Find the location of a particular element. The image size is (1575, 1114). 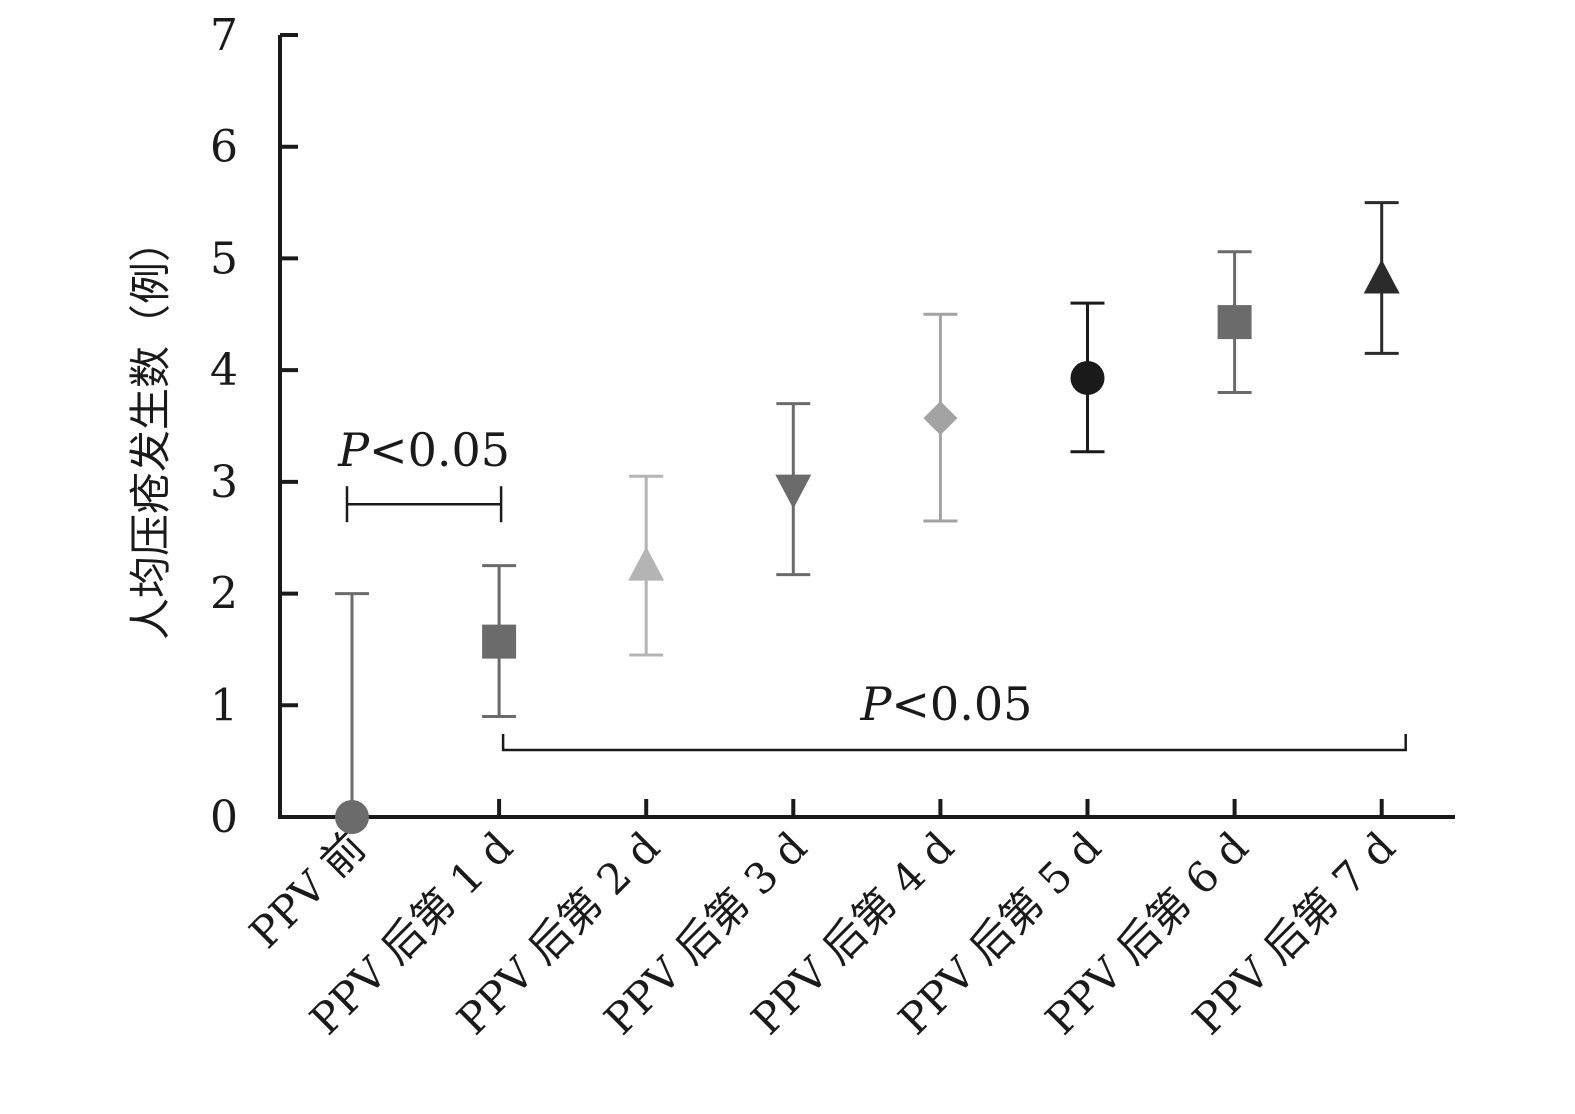

y-axis-label: 人均压疮发生数（例） is located at coordinates (150, 430).